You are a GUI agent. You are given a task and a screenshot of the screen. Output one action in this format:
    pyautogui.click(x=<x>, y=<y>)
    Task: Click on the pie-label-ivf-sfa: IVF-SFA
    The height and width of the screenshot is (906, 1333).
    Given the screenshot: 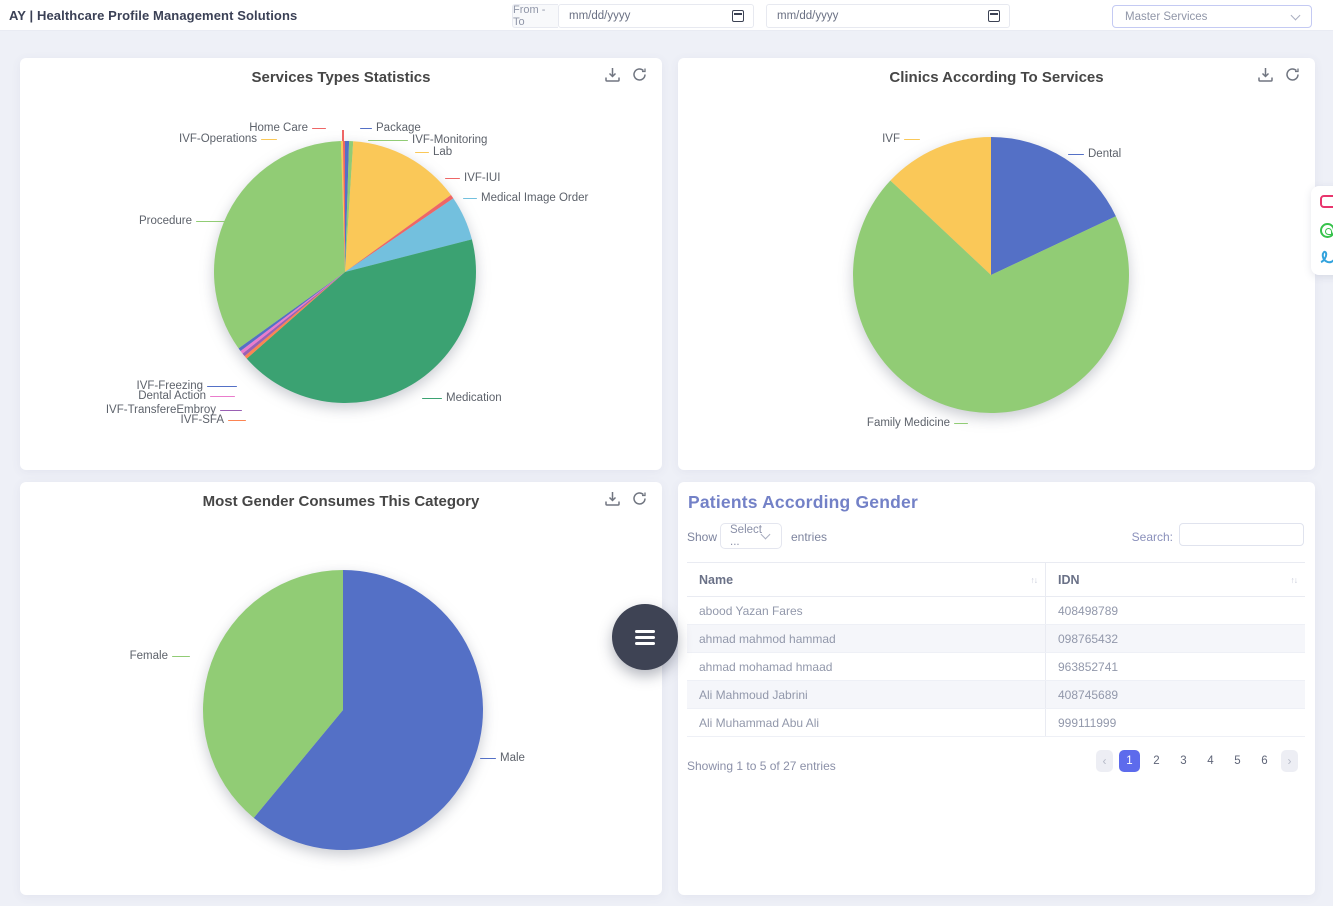 What is the action you would take?
    pyautogui.click(x=213, y=420)
    